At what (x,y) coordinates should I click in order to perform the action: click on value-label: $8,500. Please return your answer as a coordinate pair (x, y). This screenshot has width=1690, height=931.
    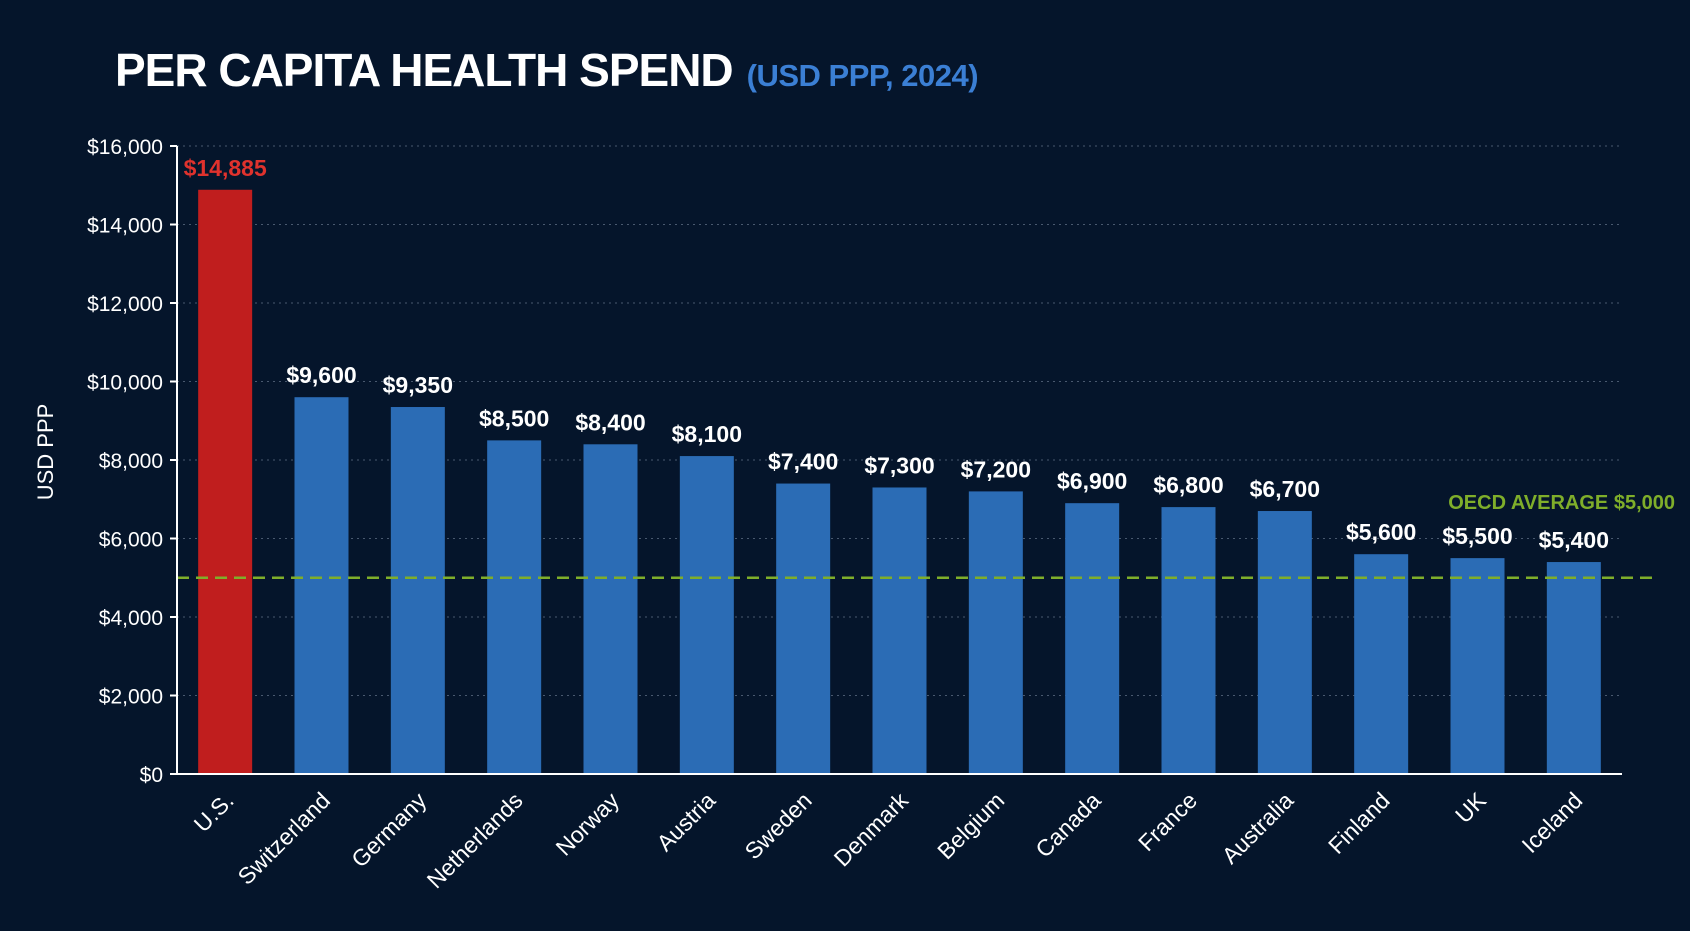
    Looking at the image, I should click on (514, 418).